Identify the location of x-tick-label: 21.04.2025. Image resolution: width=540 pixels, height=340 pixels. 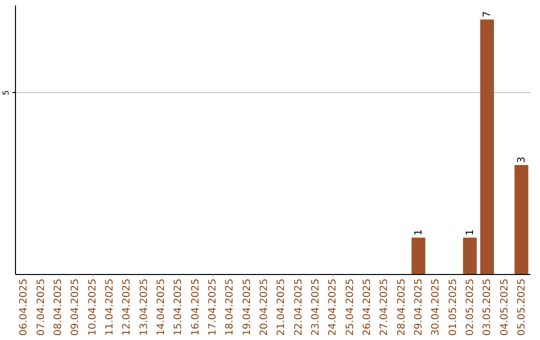
(282, 307).